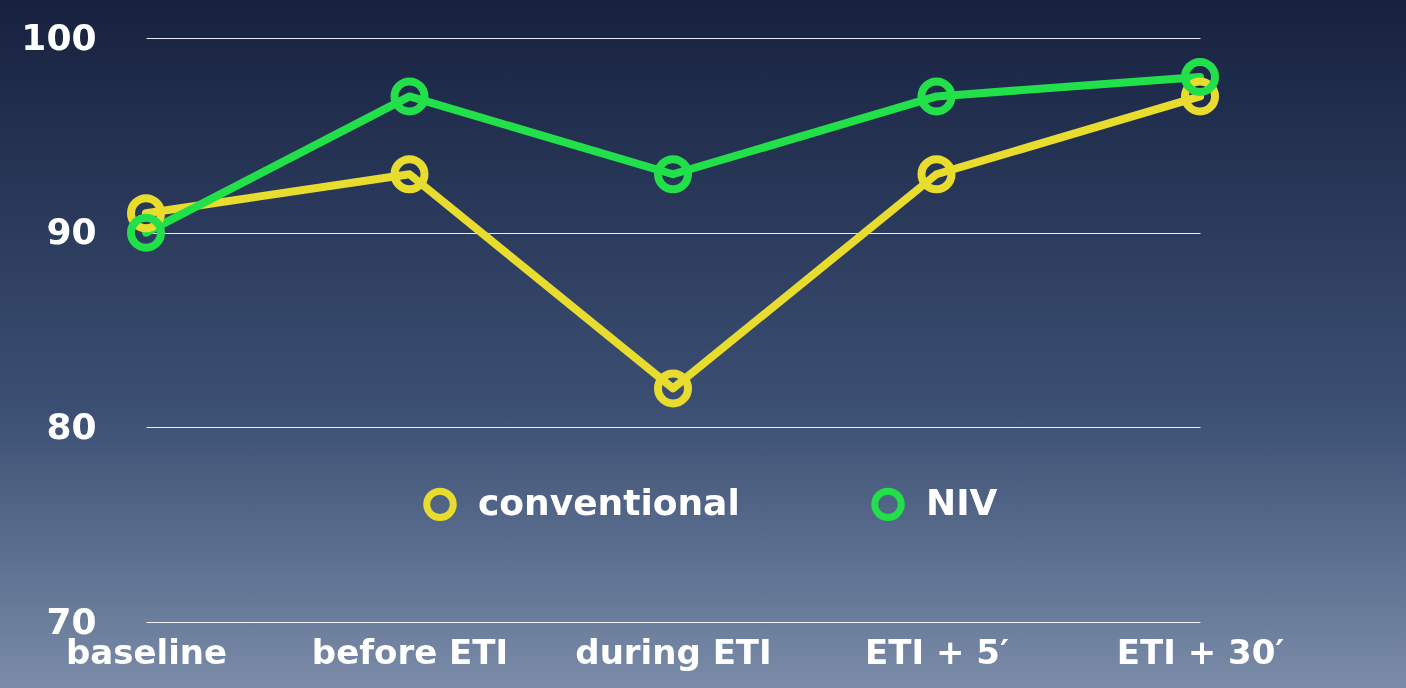 This screenshot has height=688, width=1406. What do you see at coordinates (71, 232) in the screenshot?
I see `y-tick-label: 90` at bounding box center [71, 232].